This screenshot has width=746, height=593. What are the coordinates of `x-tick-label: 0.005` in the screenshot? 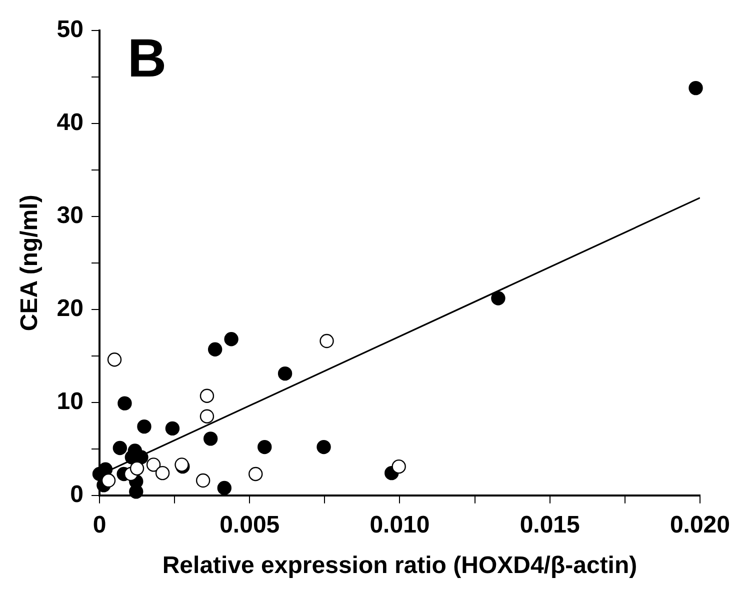 It's located at (250, 524).